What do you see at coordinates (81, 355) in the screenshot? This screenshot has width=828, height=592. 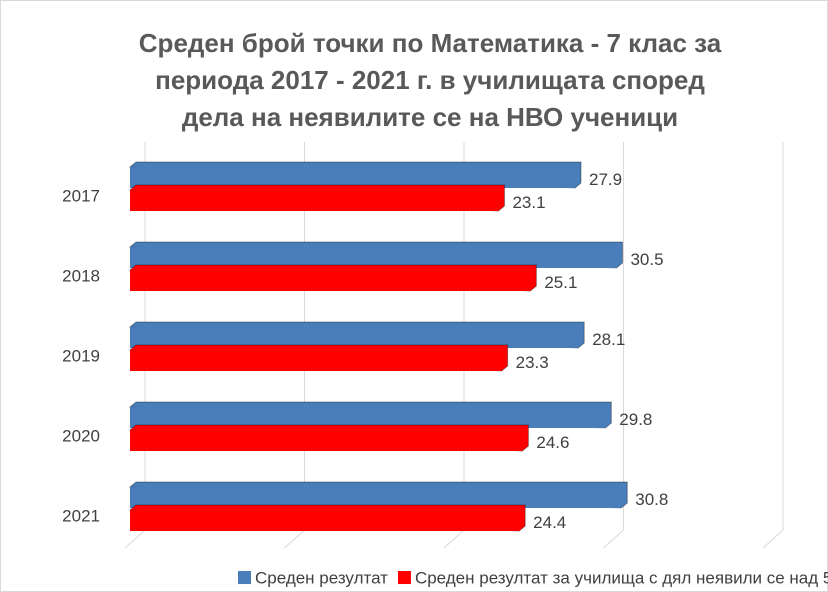 I see `y-tick-label: 2019` at bounding box center [81, 355].